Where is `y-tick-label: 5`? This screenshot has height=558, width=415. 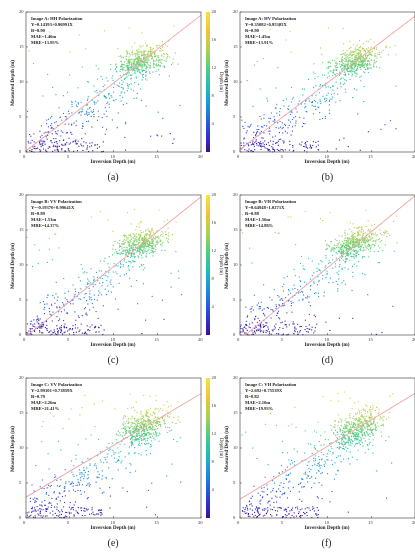
y-tick-label: 5 is located at coordinates (234, 299).